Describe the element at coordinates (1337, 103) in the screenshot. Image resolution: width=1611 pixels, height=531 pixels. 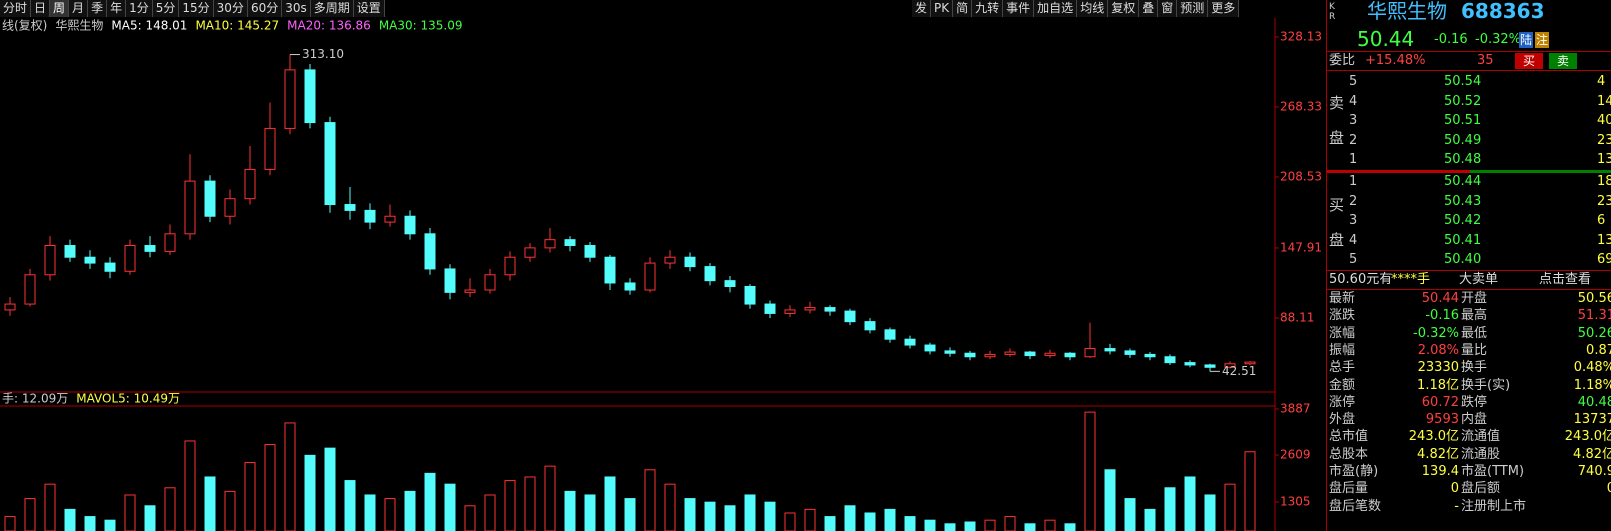
I see `side-label: 卖` at that location.